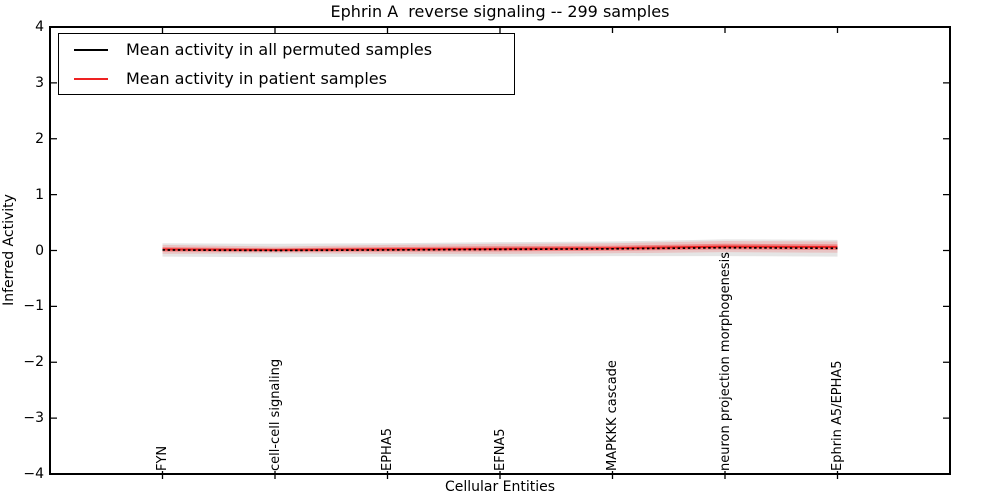  Describe the element at coordinates (612, 415) in the screenshot. I see `x-tick-label: MAPKKK cascade` at that location.